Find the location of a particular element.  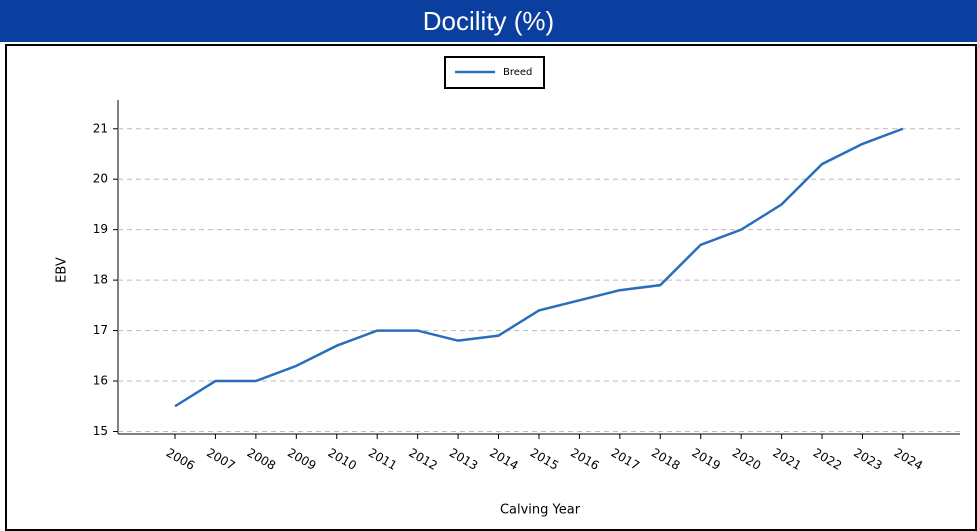

chart-title: Docility (%) is located at coordinates (488, 21).